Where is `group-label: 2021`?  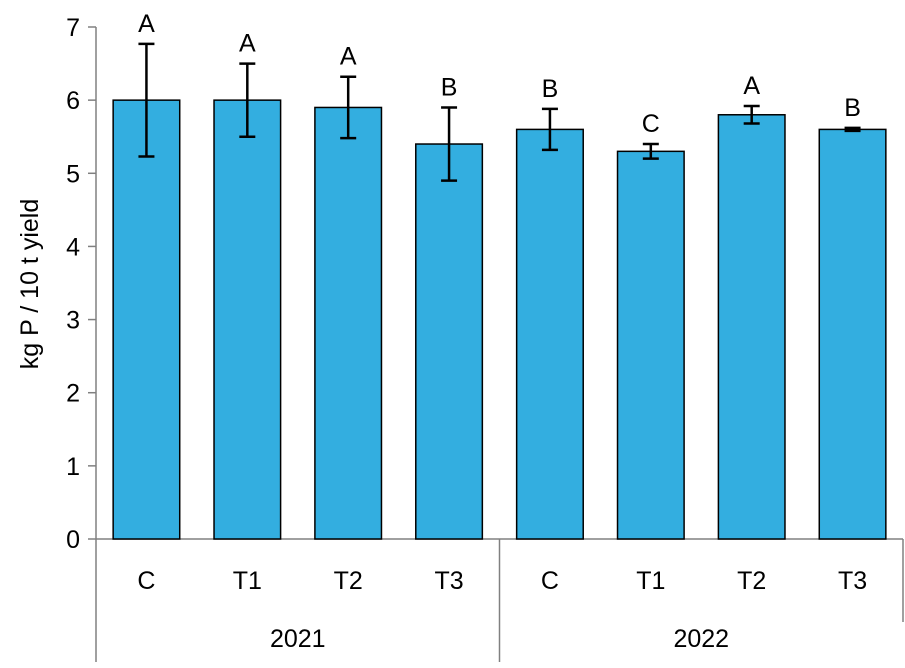
group-label: 2021 is located at coordinates (298, 639).